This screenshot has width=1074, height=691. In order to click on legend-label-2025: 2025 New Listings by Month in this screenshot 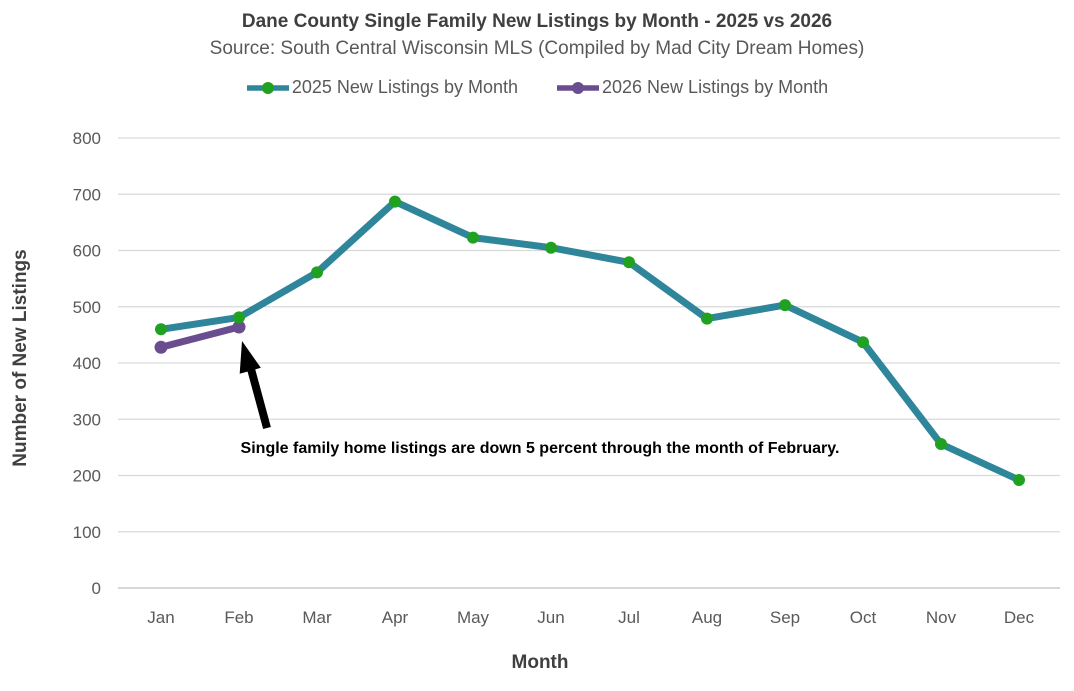, I will do `click(404, 87)`.